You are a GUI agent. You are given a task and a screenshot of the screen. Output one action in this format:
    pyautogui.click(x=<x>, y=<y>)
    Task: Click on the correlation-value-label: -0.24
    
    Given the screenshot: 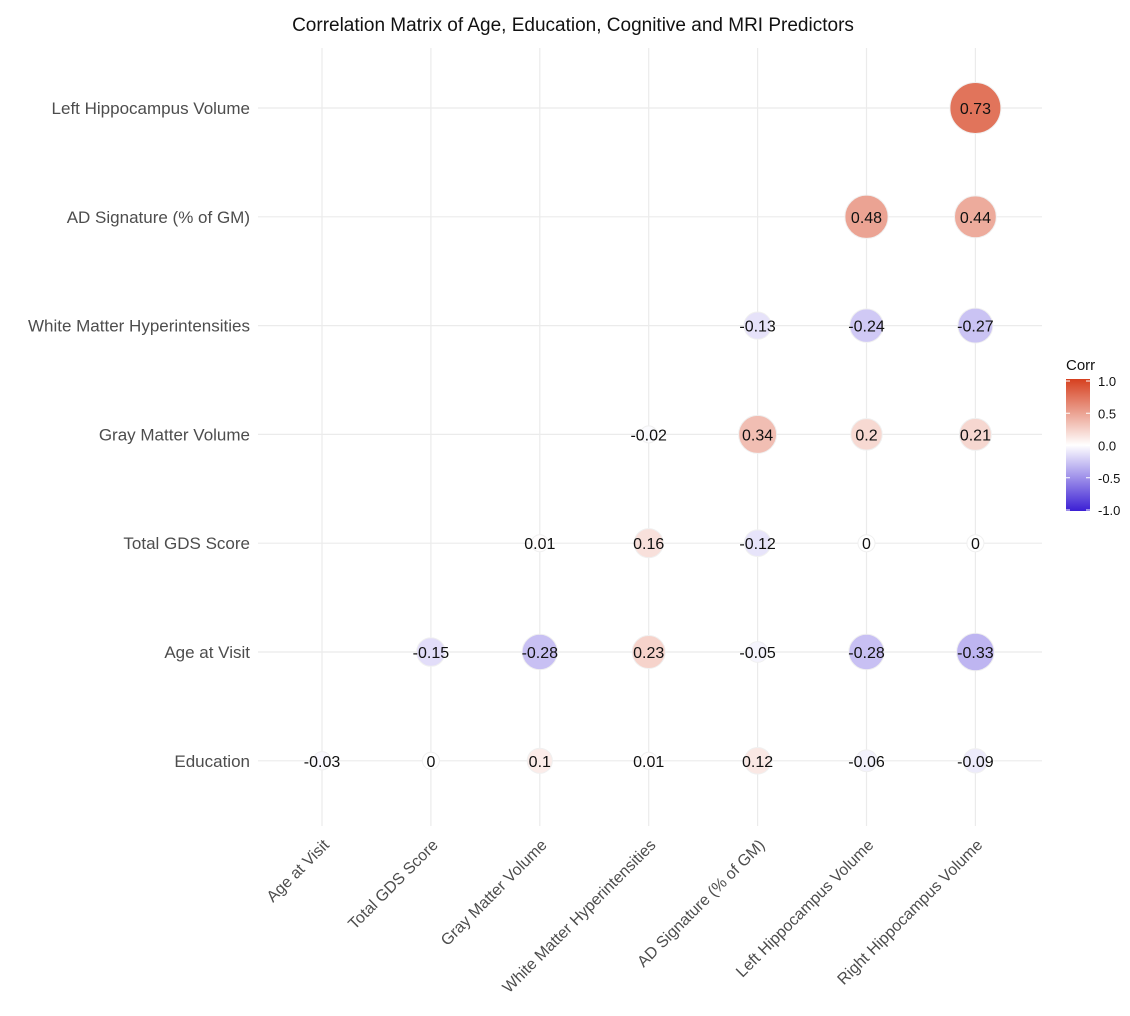 What is the action you would take?
    pyautogui.click(x=866, y=327)
    